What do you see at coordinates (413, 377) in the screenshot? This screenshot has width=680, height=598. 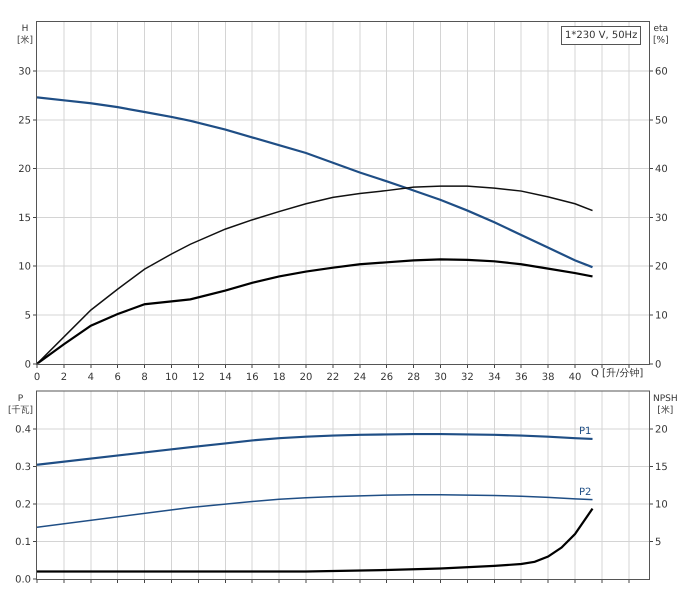 I see `x-tick-label: 28` at bounding box center [413, 377].